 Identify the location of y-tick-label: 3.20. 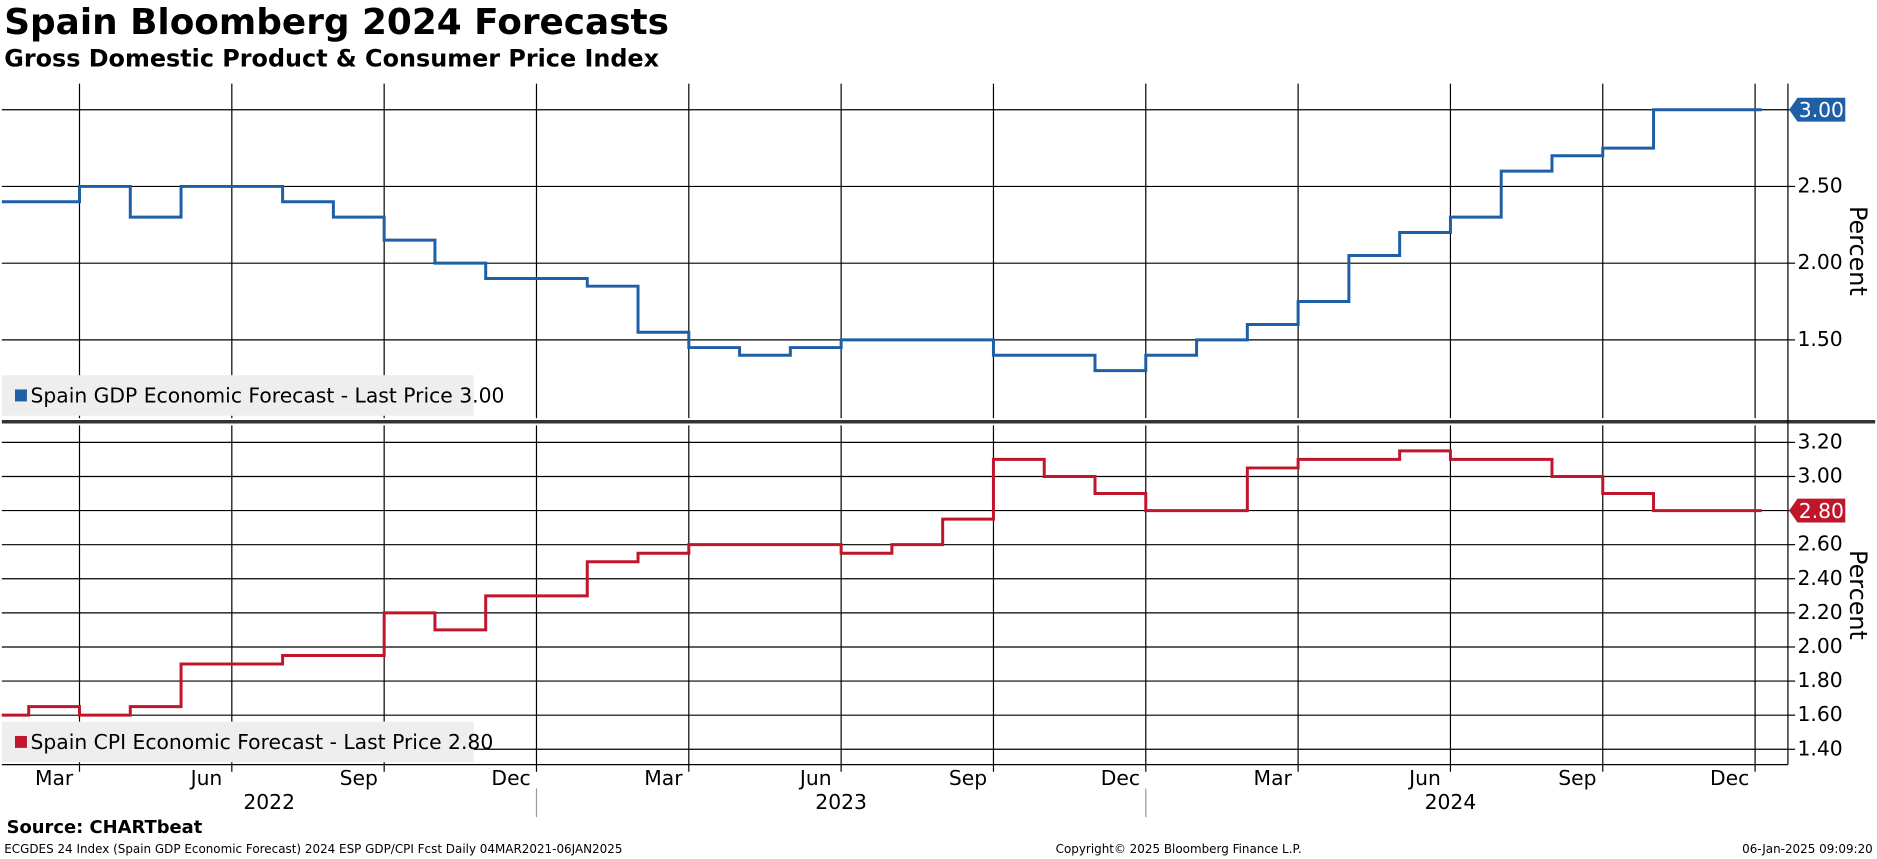
(1820, 441).